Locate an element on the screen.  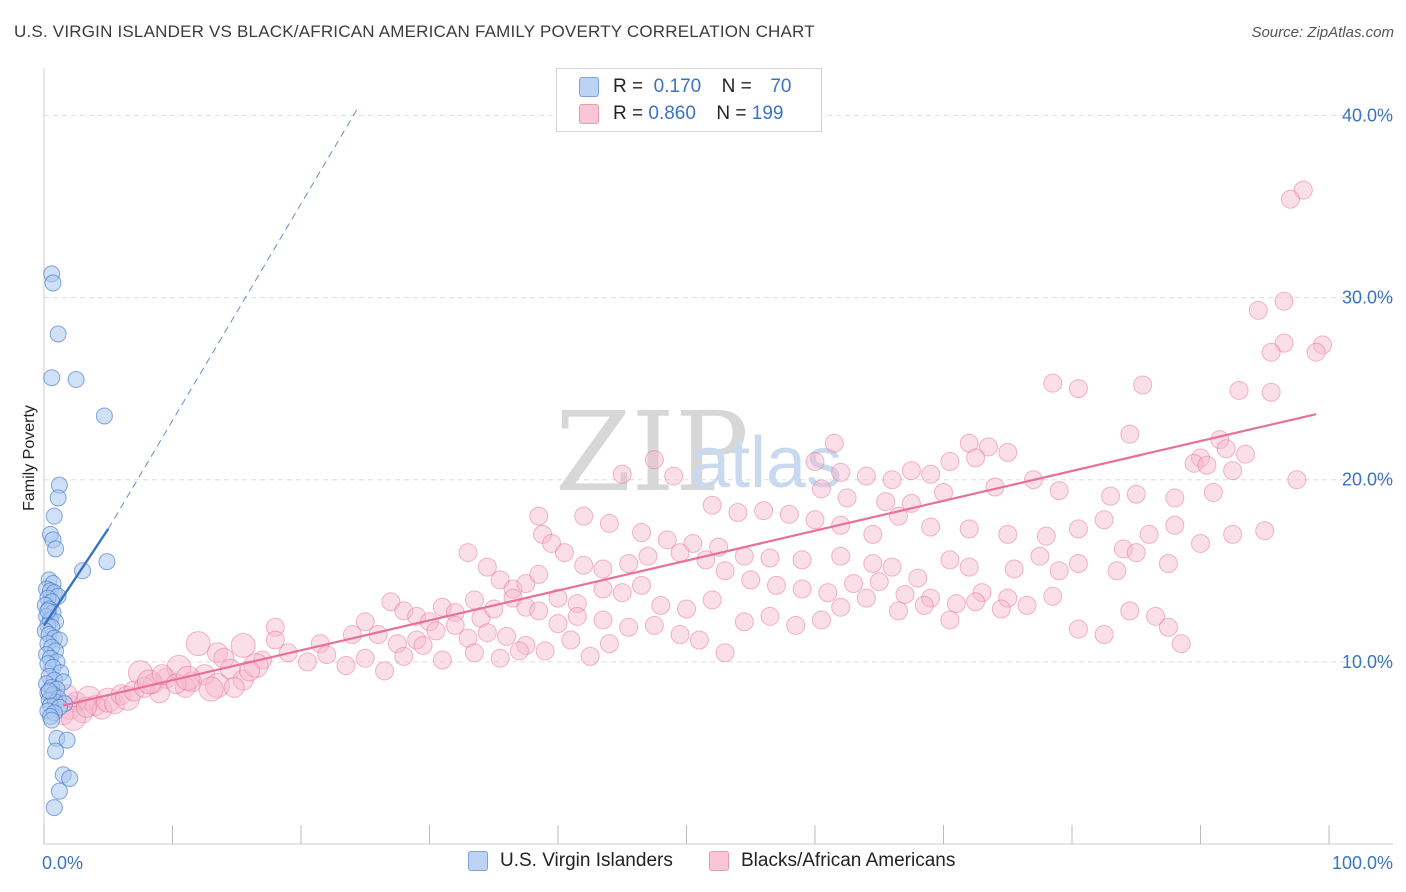
bottom-legend-swatch-blue is located at coordinates (478, 861).